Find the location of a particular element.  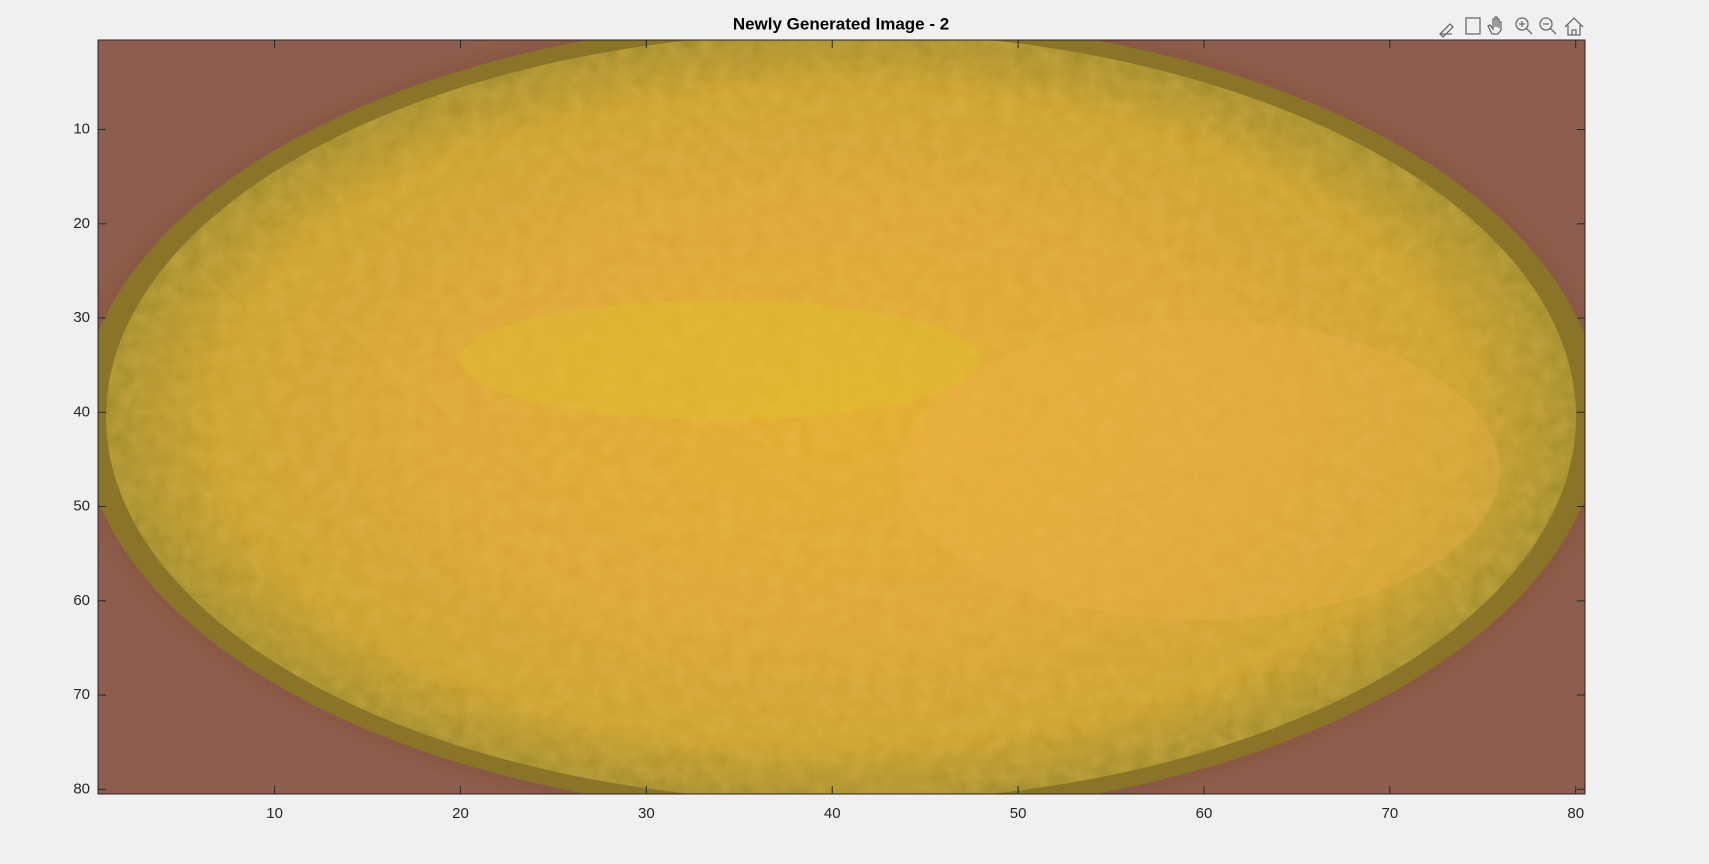

y-tick-label: 10 is located at coordinates (81, 129).